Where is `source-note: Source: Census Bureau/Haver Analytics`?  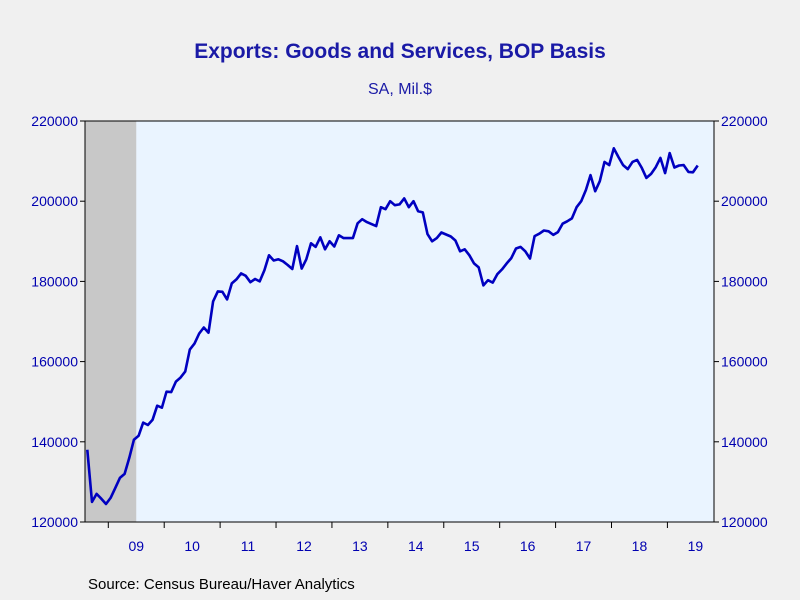
source-note: Source: Census Bureau/Haver Analytics is located at coordinates (221, 584).